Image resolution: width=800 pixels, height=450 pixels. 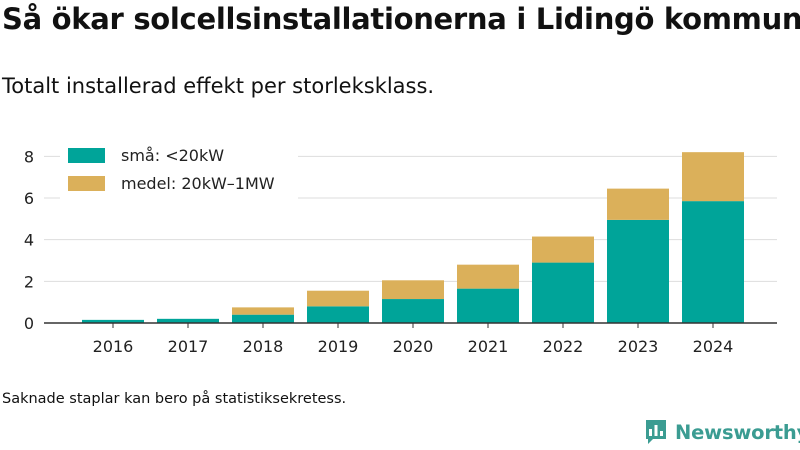 What do you see at coordinates (563, 346) in the screenshot?
I see `x-tick-label: 2022` at bounding box center [563, 346].